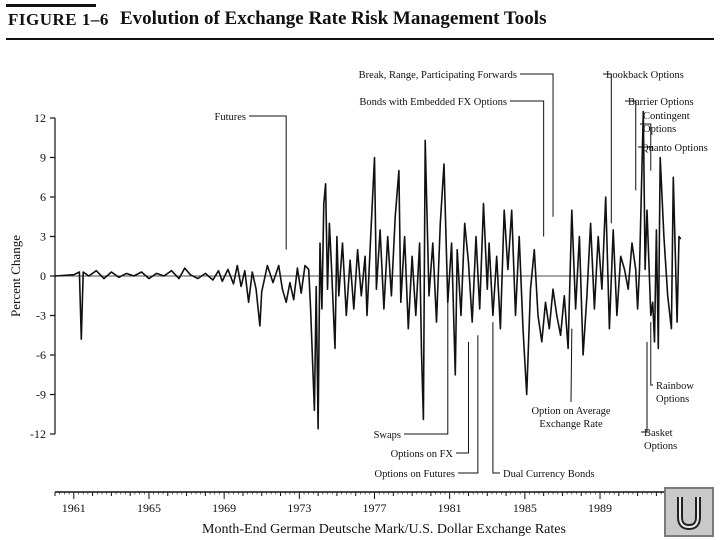 This screenshot has height=540, width=720. I want to click on annotation-label: Contingent, so click(666, 116).